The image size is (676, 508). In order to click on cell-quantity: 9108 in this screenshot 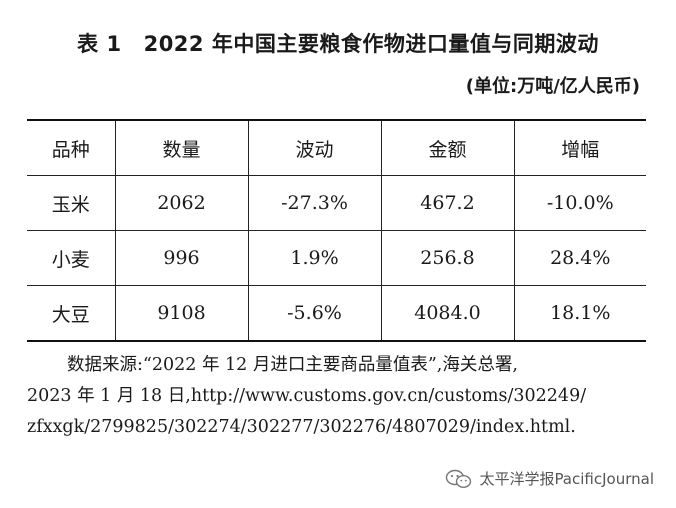, I will do `click(181, 313)`.